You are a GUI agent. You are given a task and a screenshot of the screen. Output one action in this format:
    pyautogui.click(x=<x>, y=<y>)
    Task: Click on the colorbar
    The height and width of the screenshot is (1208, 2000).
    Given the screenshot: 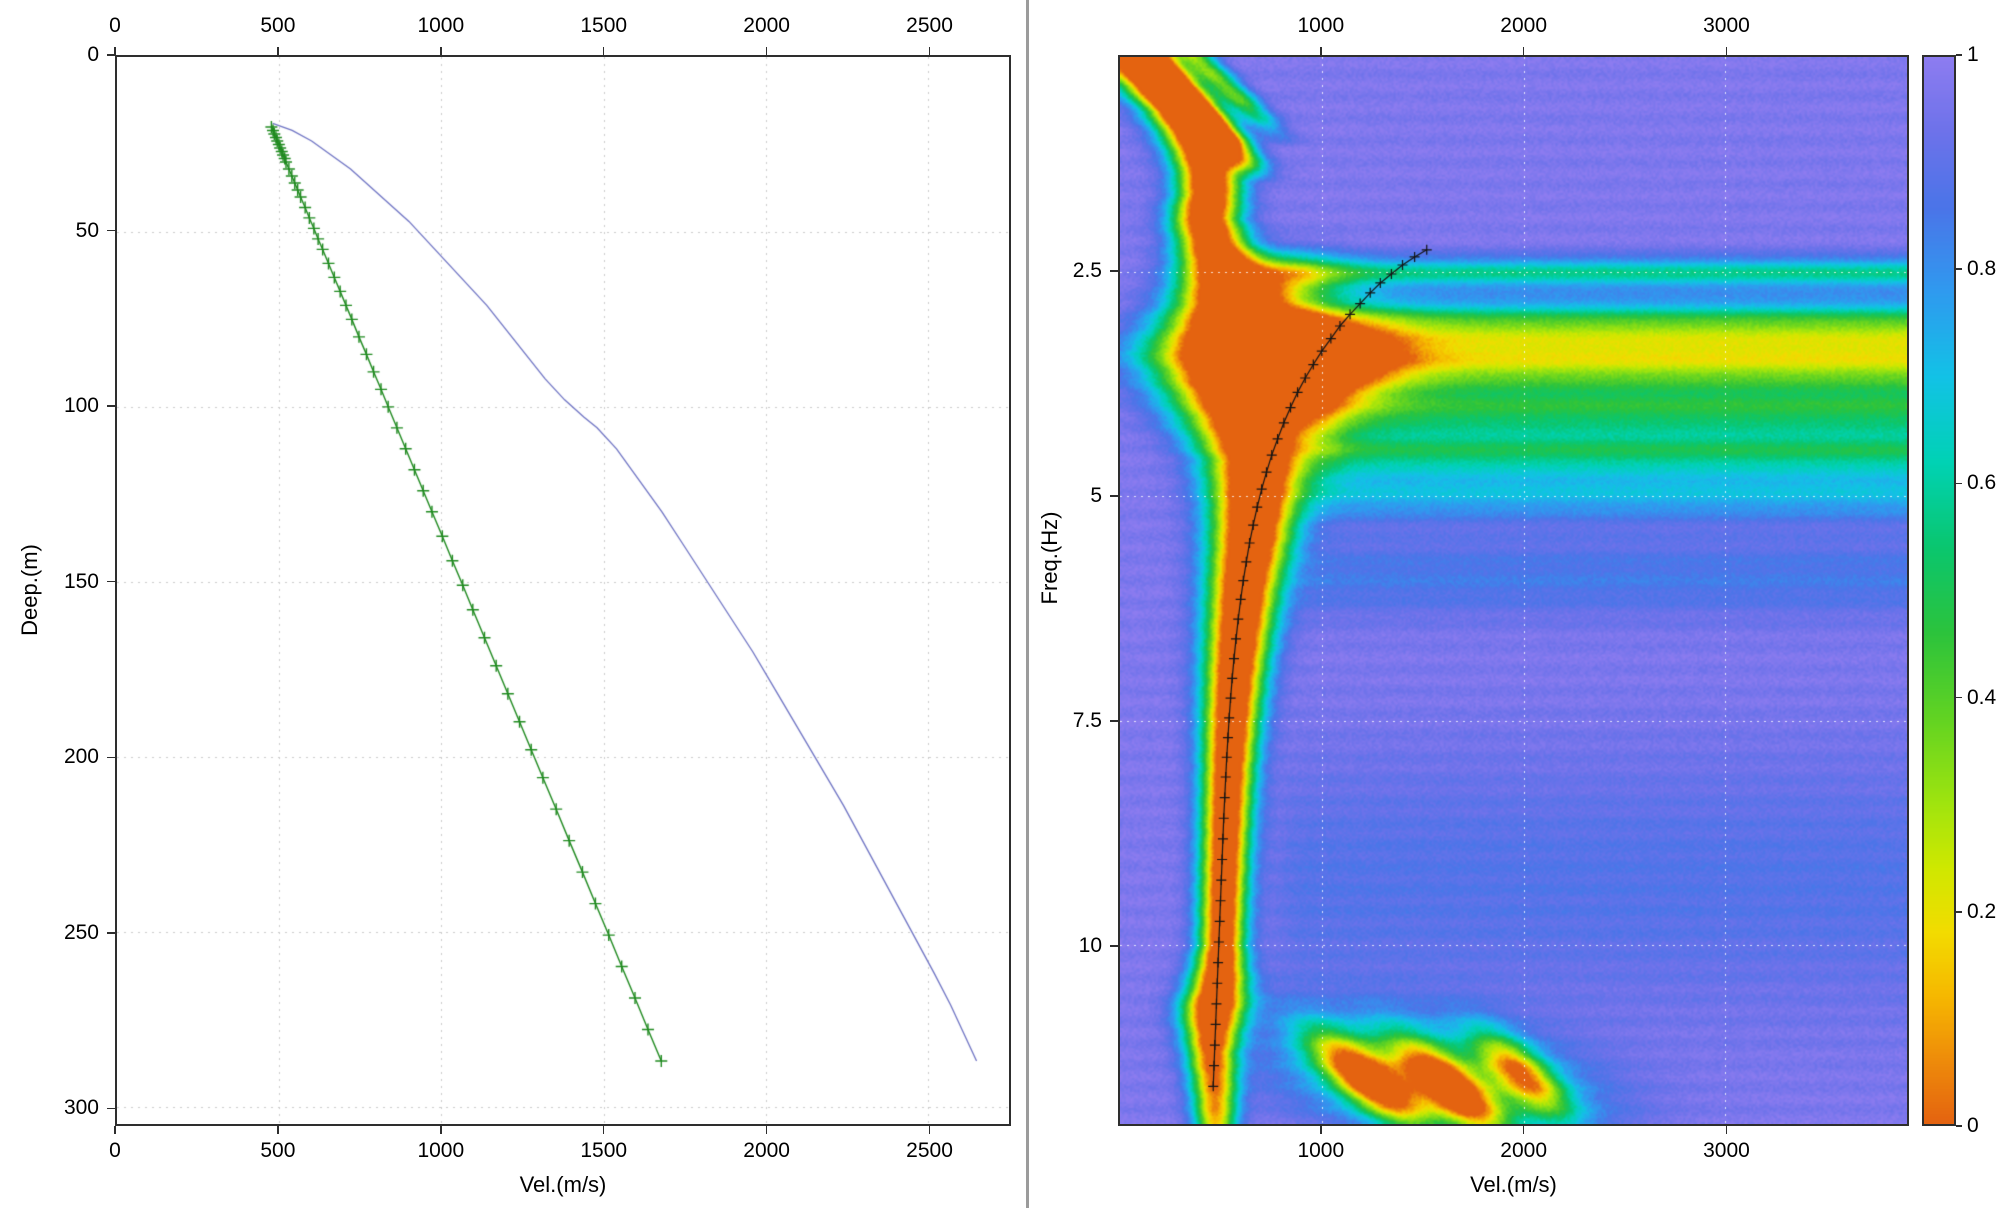 What is the action you would take?
    pyautogui.click(x=1939, y=590)
    